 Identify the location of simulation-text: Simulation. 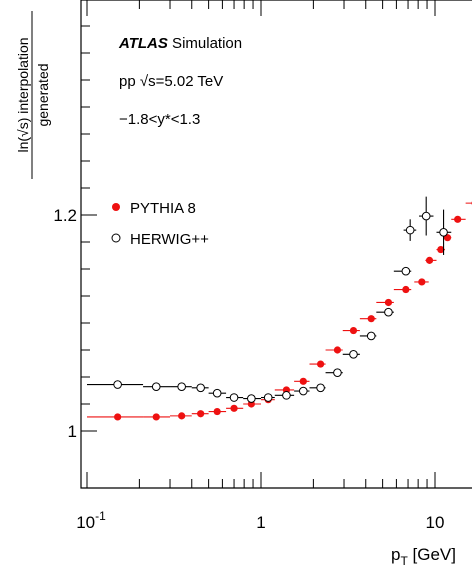
(205, 43).